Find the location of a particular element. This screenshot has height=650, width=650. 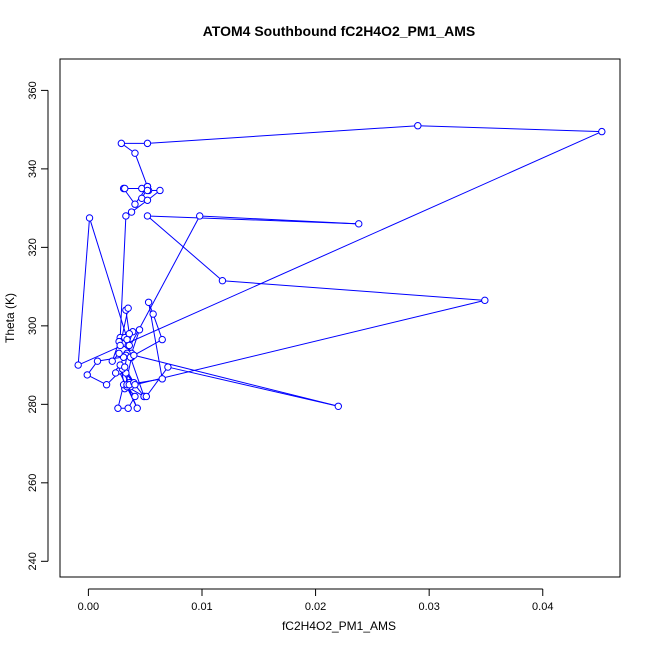

x-tick-label: 0.01 is located at coordinates (201, 607).